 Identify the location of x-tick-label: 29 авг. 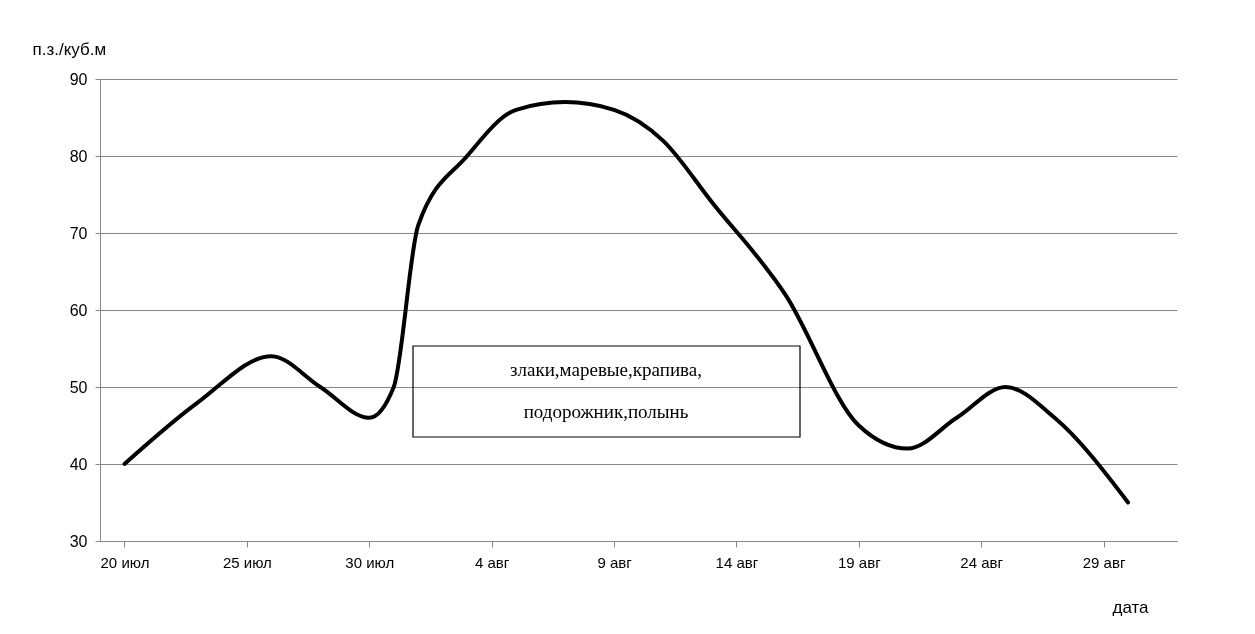
(1104, 562).